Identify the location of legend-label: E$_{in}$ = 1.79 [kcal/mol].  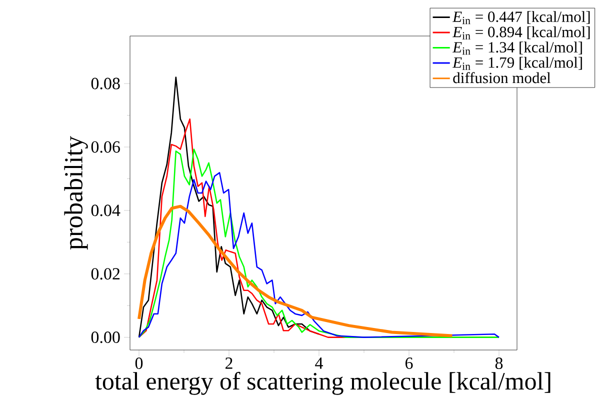
(517, 63).